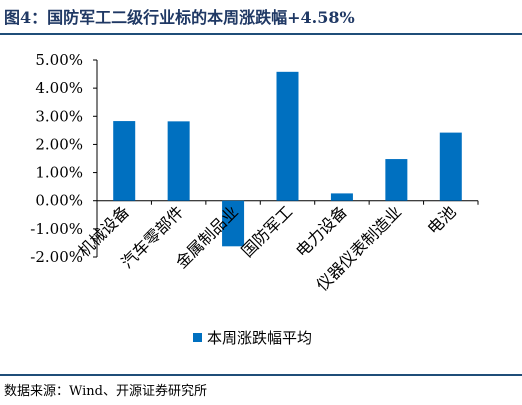 This screenshot has width=522, height=405. Describe the element at coordinates (197, 337) in the screenshot. I see `legend-swatch` at that location.